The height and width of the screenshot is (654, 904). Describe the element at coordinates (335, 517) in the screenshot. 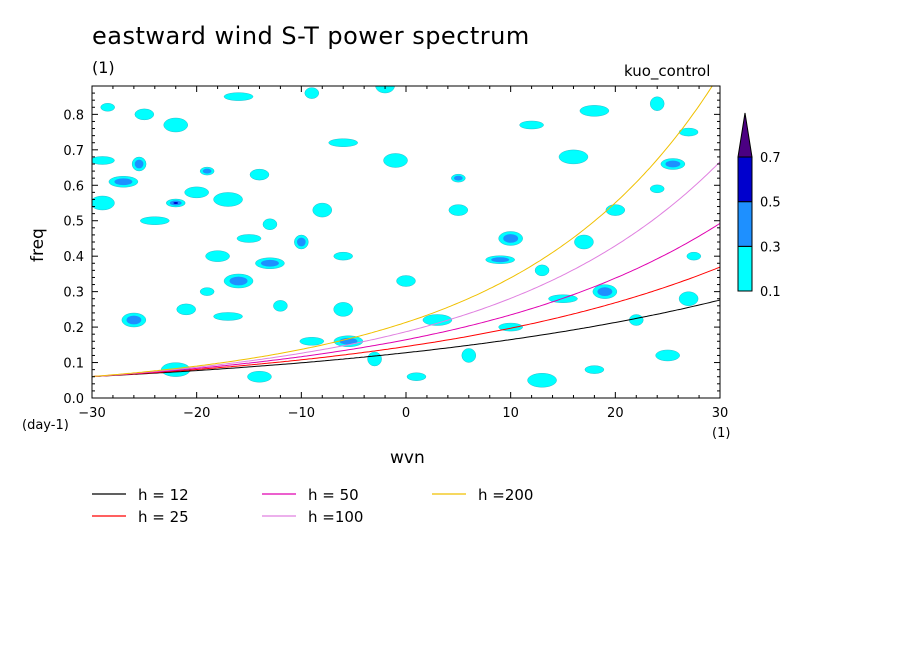

I see `legend-label: h =100` at that location.